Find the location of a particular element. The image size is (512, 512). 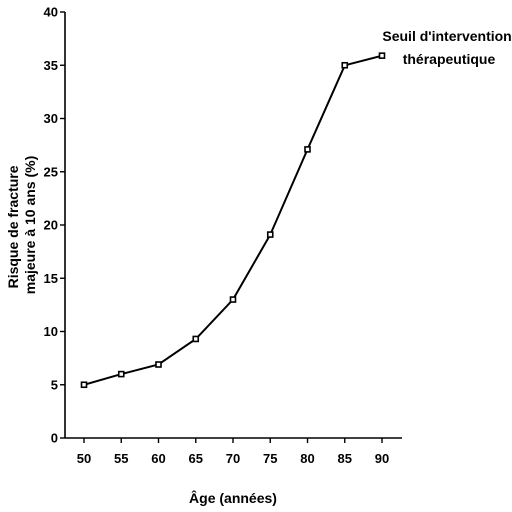

y-tick-label: 25 is located at coordinates (51, 171).